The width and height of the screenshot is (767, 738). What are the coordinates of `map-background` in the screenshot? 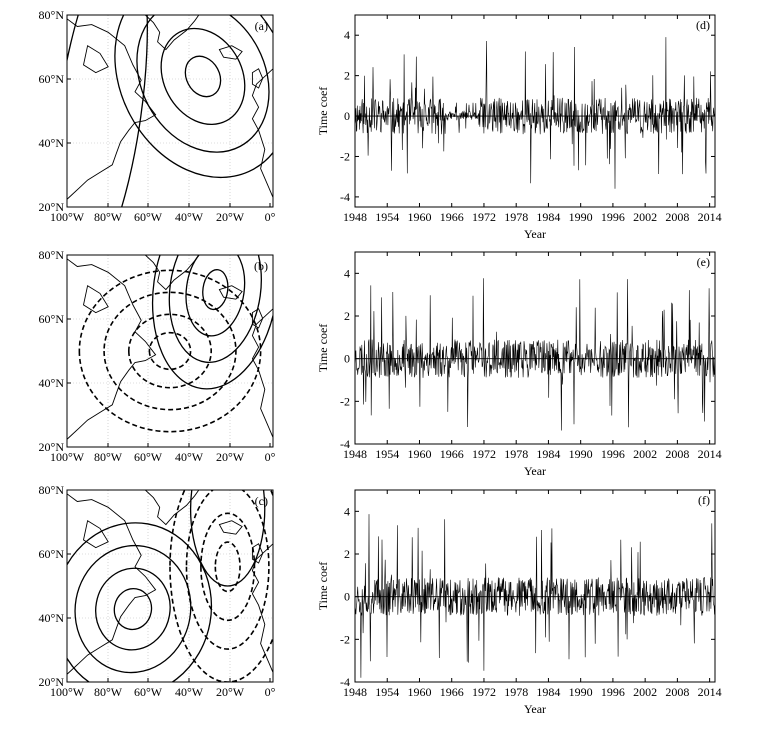 It's located at (170, 111).